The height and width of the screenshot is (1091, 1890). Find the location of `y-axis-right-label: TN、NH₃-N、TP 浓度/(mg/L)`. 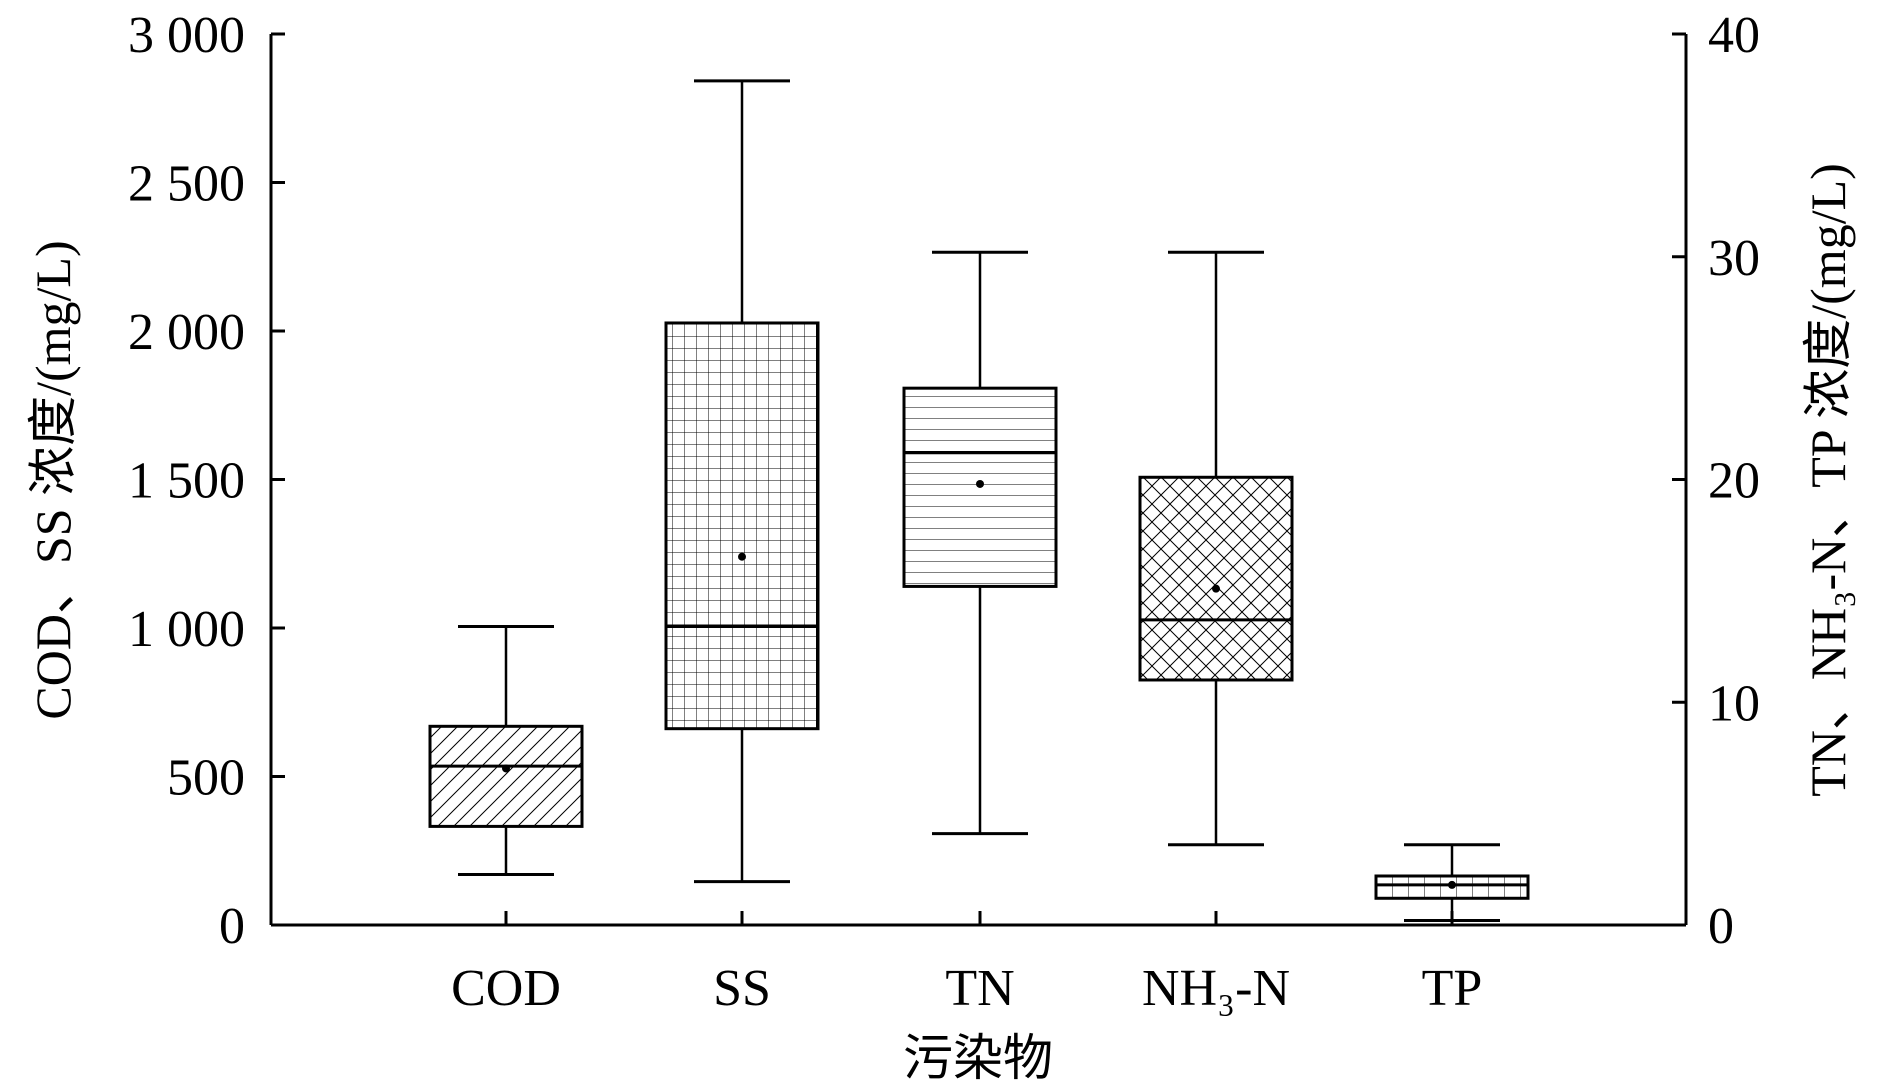

y-axis-right-label: TN、NH₃-N、TP 浓度/(mg/L) is located at coordinates (1828, 480).